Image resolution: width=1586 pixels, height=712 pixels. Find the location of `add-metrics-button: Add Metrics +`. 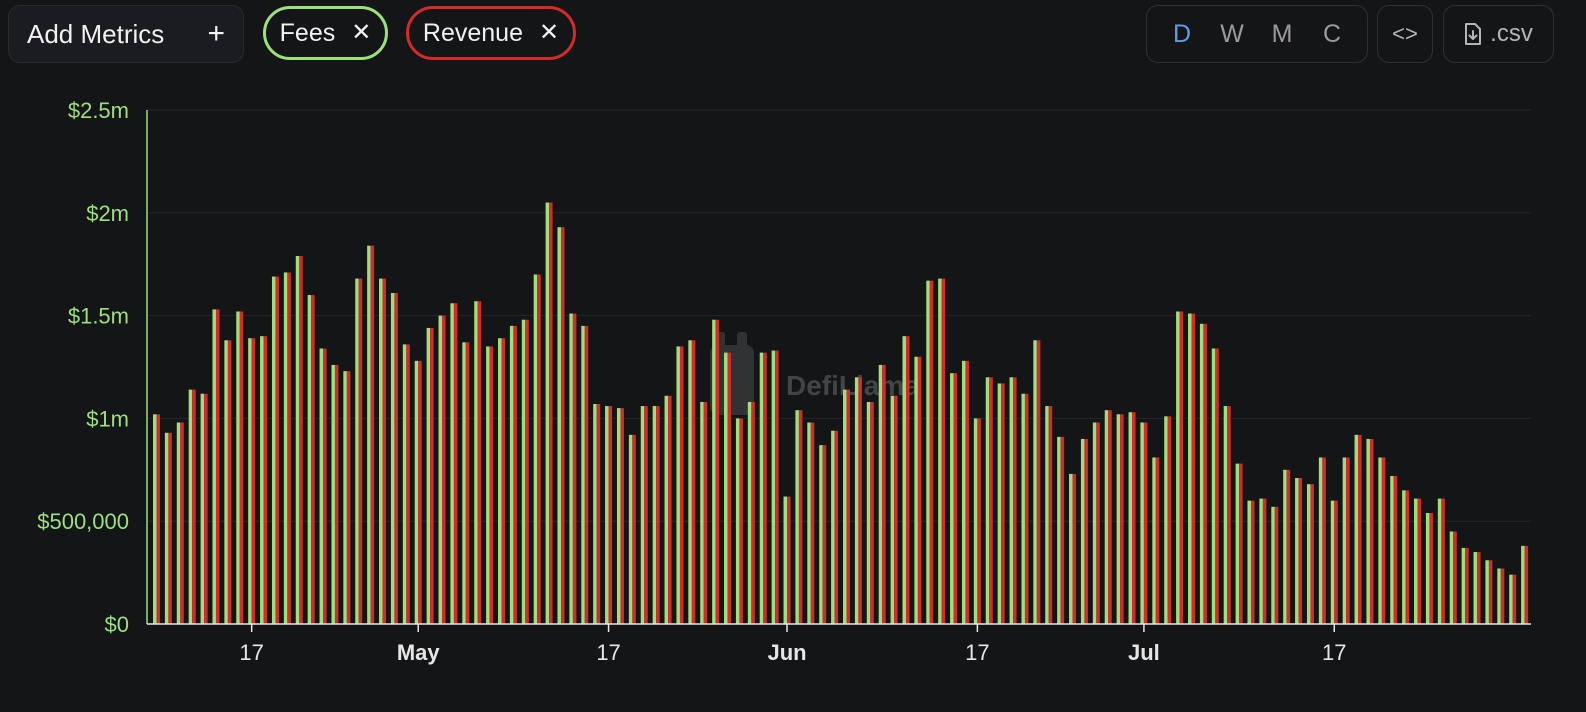

add-metrics-button: Add Metrics + is located at coordinates (126, 34).